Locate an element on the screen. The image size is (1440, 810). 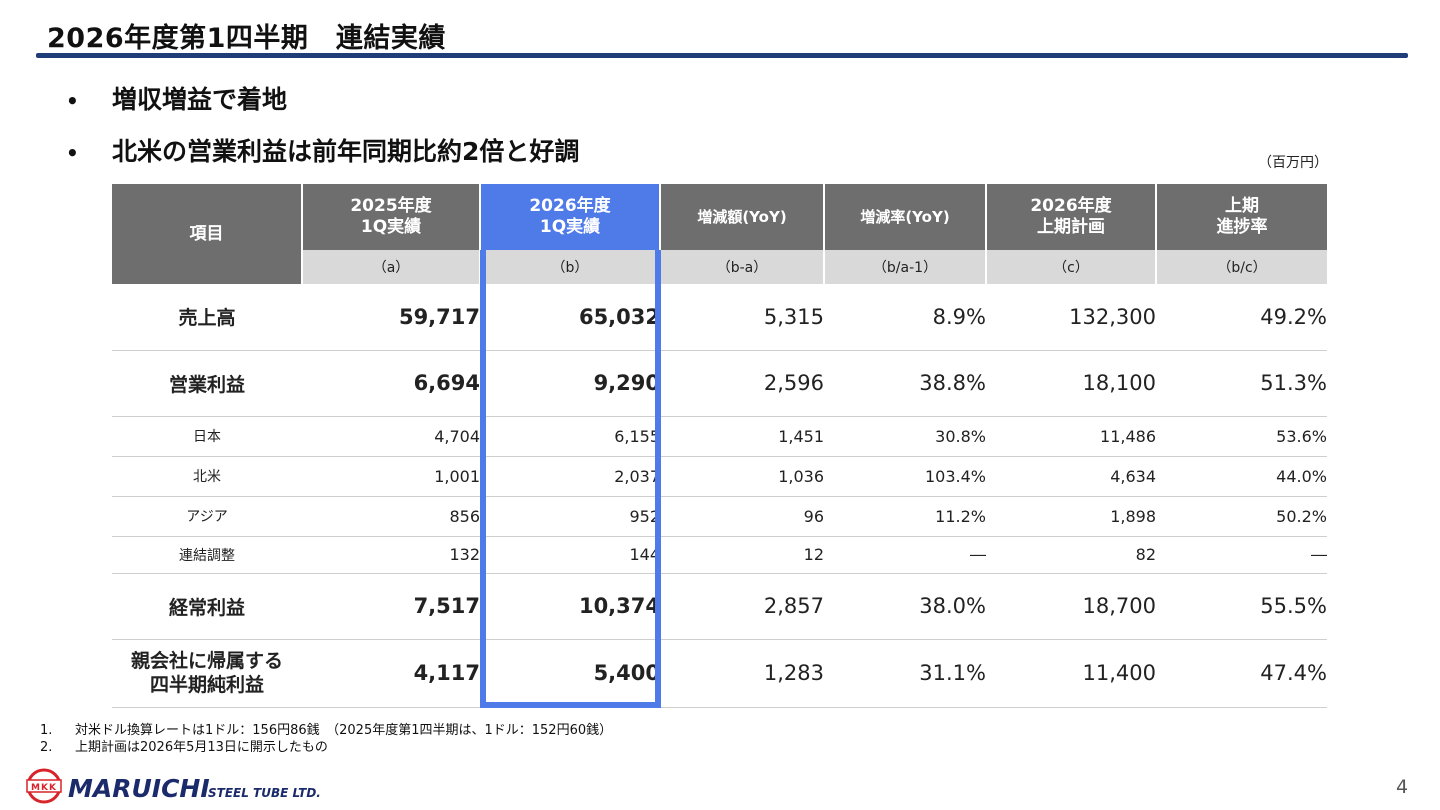
table-cell: 6,155 is located at coordinates (570, 436).